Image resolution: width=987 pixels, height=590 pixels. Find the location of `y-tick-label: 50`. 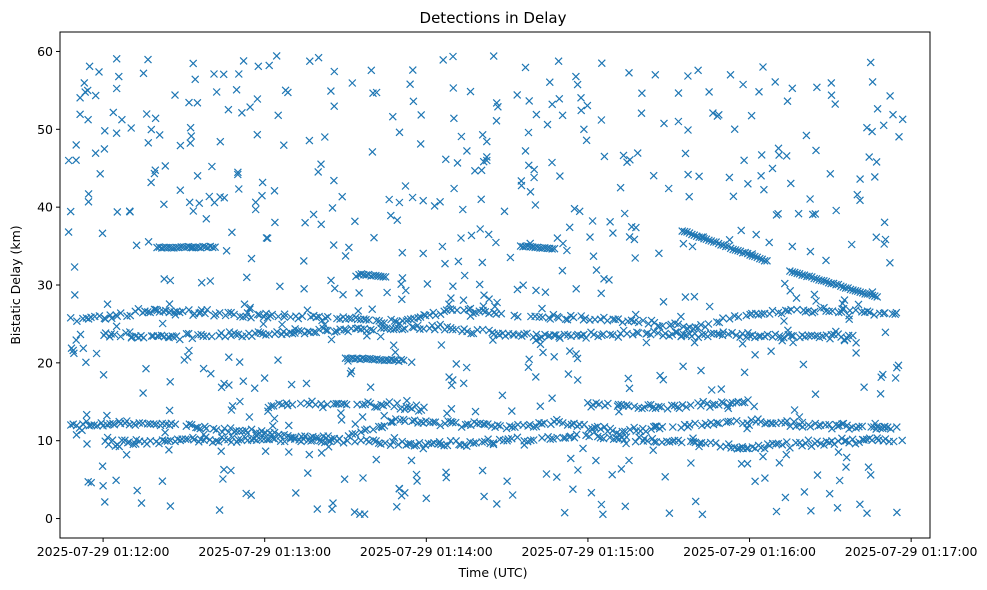

y-tick-label: 50 is located at coordinates (45, 129).